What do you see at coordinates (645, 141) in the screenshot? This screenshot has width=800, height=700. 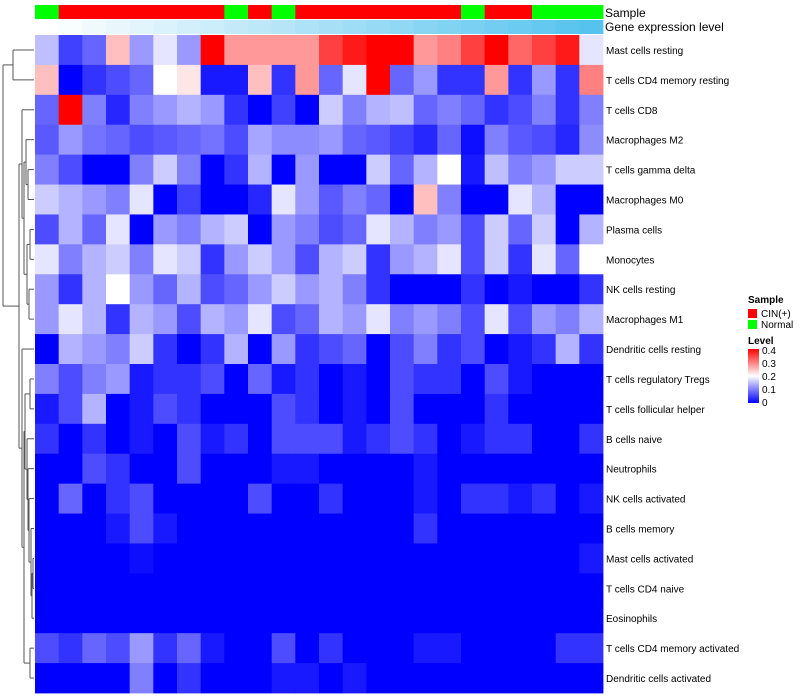 I see `row-label: Macrophages M2` at bounding box center [645, 141].